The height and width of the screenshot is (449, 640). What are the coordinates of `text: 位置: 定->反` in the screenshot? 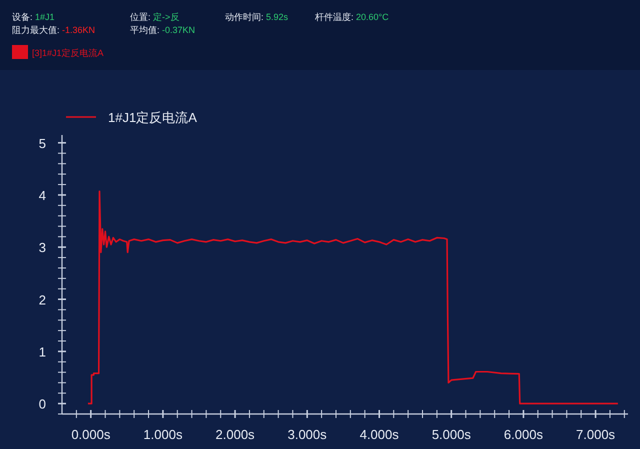 It's located at (155, 17).